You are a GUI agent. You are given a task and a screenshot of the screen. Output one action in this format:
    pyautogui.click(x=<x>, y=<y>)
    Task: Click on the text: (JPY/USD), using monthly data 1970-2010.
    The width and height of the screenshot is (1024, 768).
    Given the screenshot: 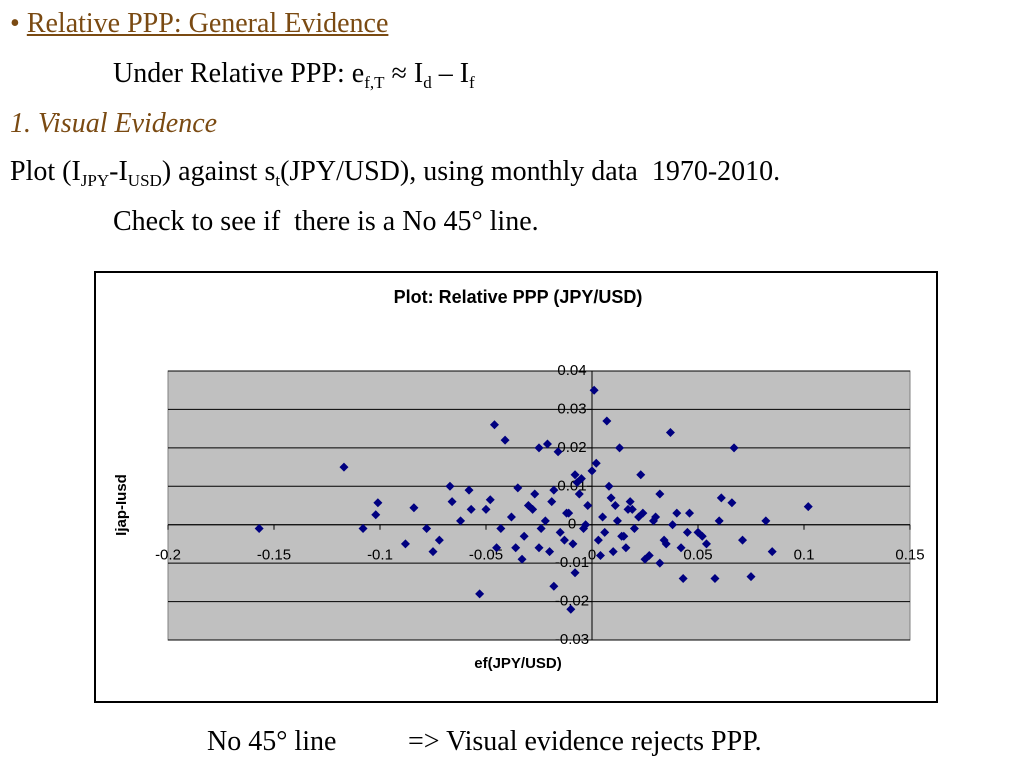 What is the action you would take?
    pyautogui.click(x=530, y=171)
    